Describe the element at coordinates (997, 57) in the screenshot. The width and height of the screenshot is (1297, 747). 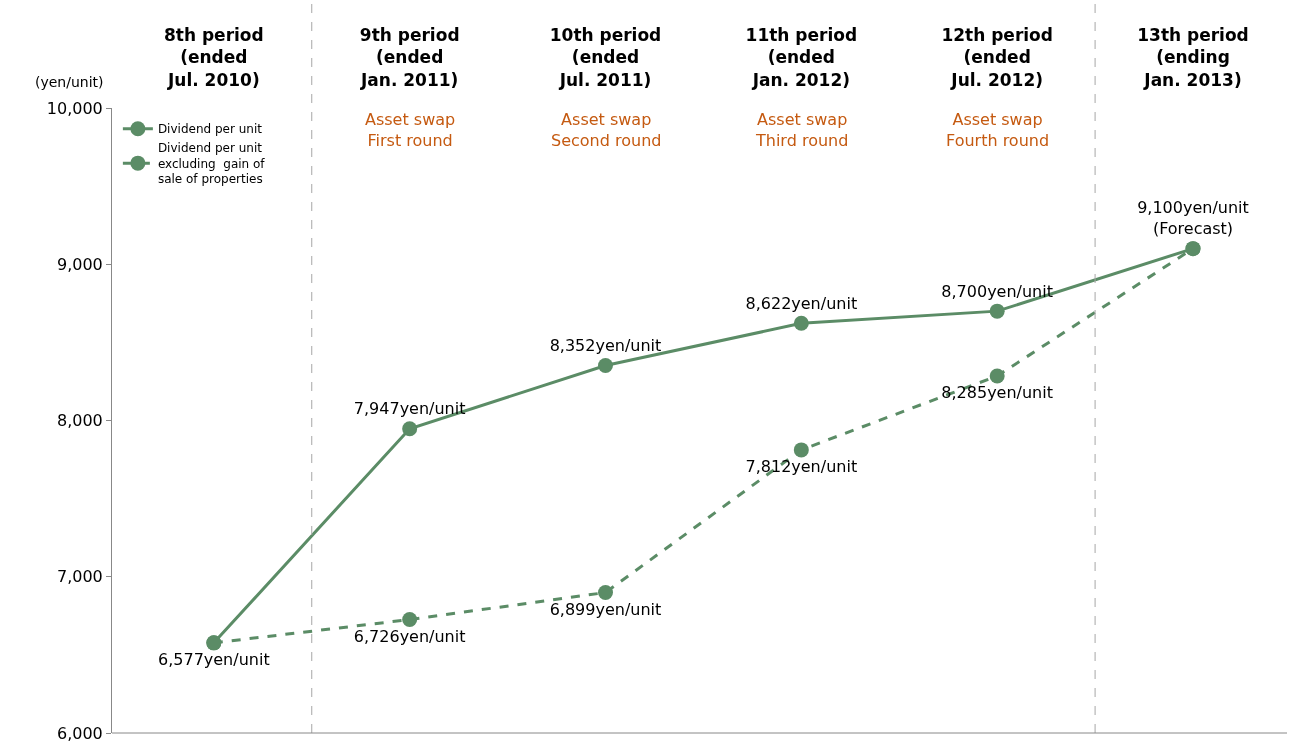
I see `x-tick-label: 12th period (ended Jul. 2012)` at that location.